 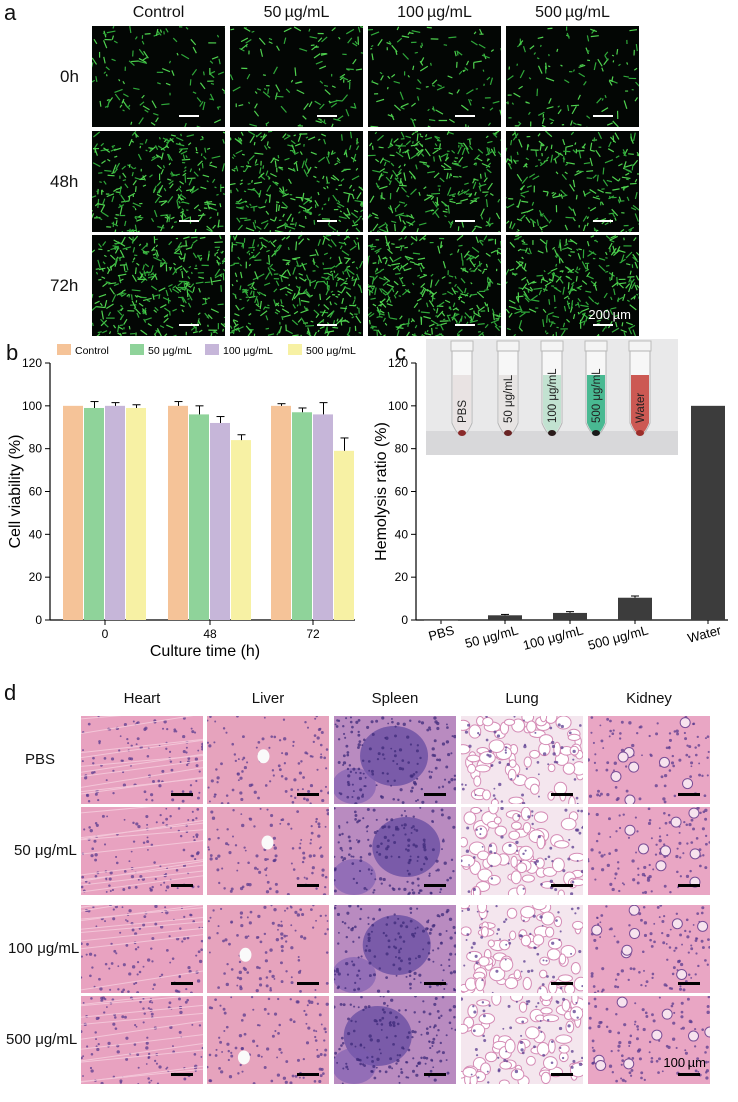 I want to click on tube-photo-inset: PBS 50 μg/mL 100 μg/mL 500 μg/mL Water, so click(x=552, y=397).